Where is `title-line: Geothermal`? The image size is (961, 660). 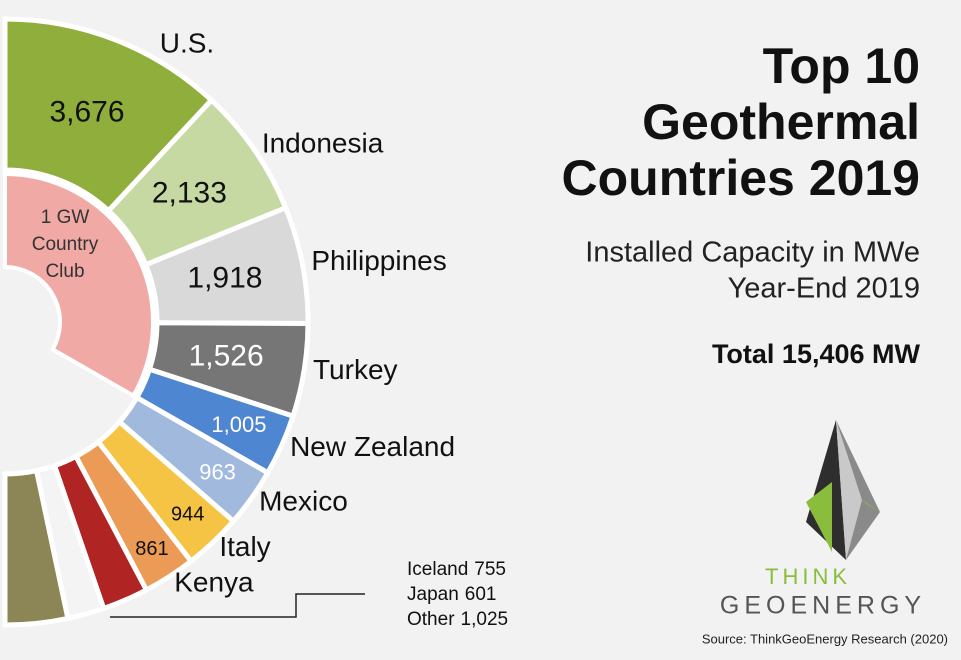
title-line: Geothermal is located at coordinates (781, 122).